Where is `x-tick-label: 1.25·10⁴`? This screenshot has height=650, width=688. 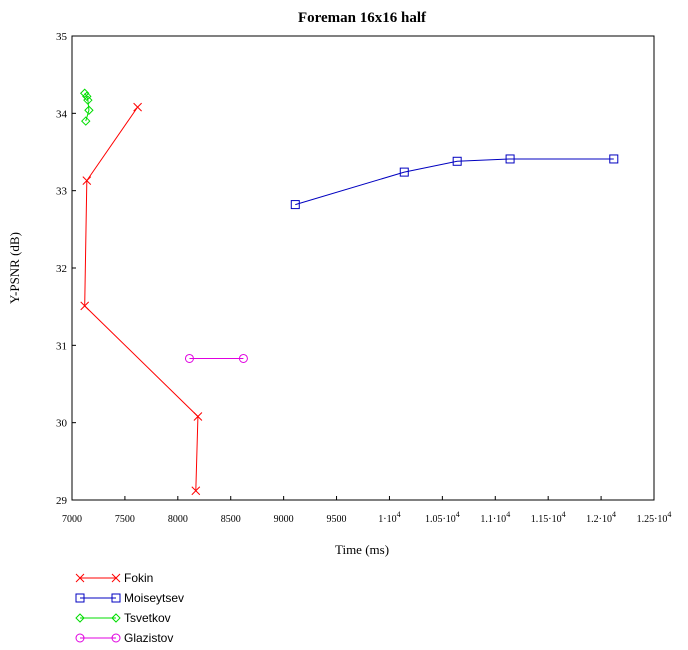 x-tick-label: 1.25·10⁴ is located at coordinates (654, 517).